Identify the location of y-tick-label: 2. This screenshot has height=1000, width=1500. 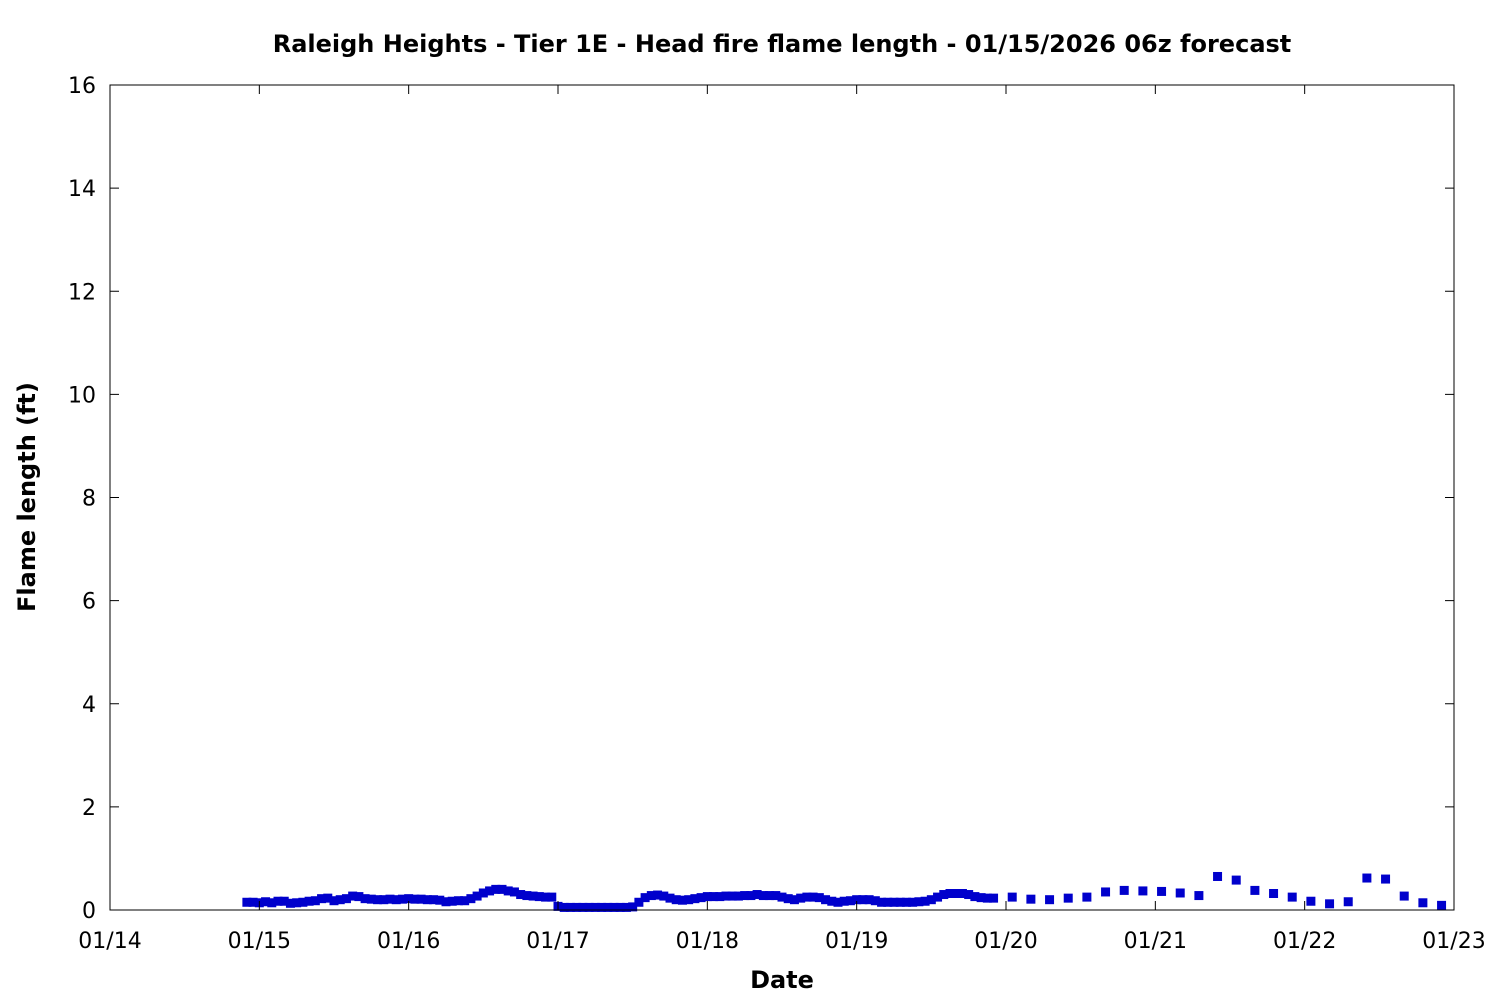
(89, 808).